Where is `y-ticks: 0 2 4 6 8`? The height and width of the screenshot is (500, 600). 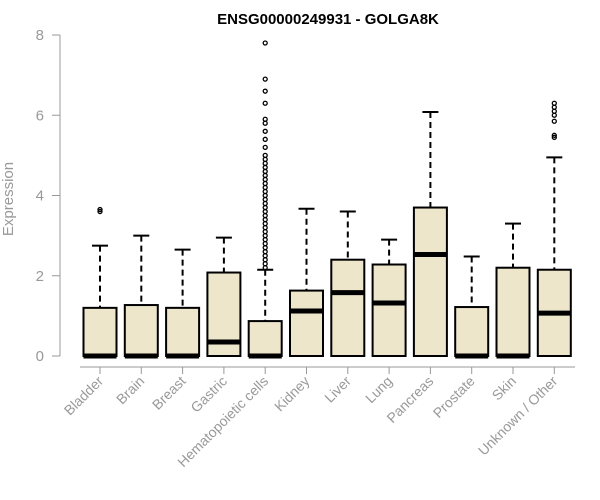 y-ticks: 0 2 4 6 8 is located at coordinates (48, 196).